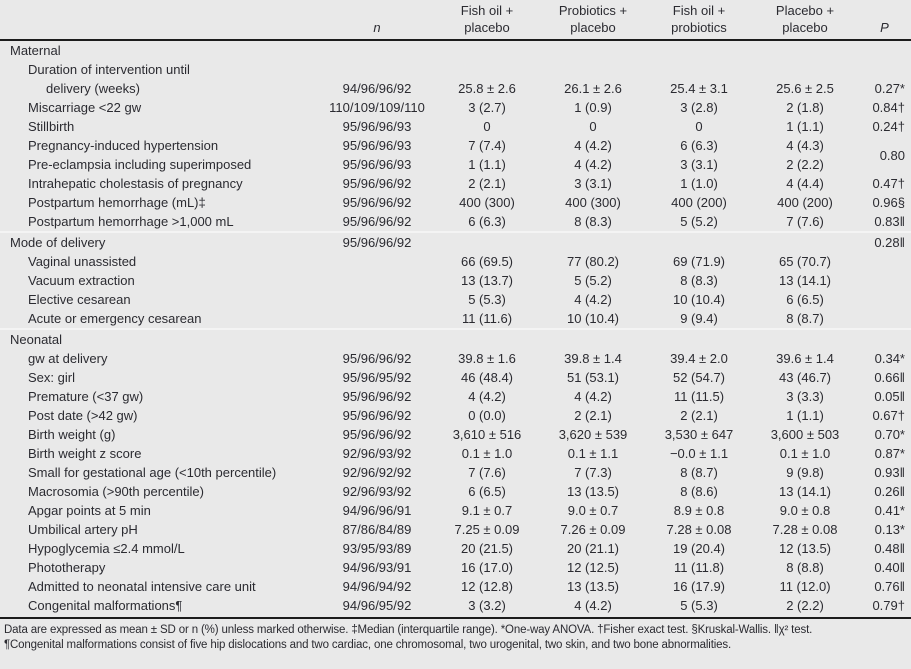 The height and width of the screenshot is (669, 911). Describe the element at coordinates (888, 415) in the screenshot. I see `p-value-cell: 0.67†` at that location.